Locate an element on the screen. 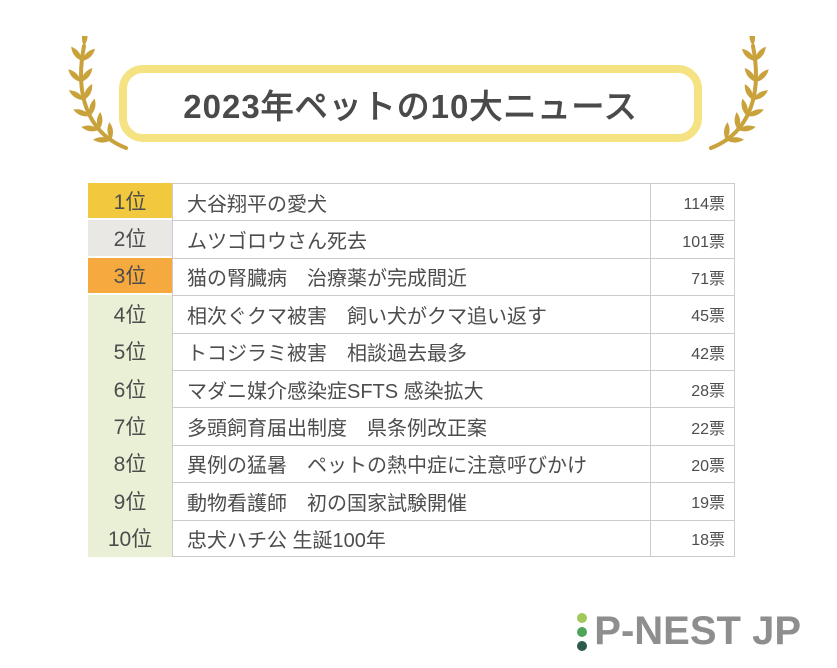 This screenshot has width=837, height=668. news-title: 猫の腎臓病 治療薬が完成間近 is located at coordinates (411, 276).